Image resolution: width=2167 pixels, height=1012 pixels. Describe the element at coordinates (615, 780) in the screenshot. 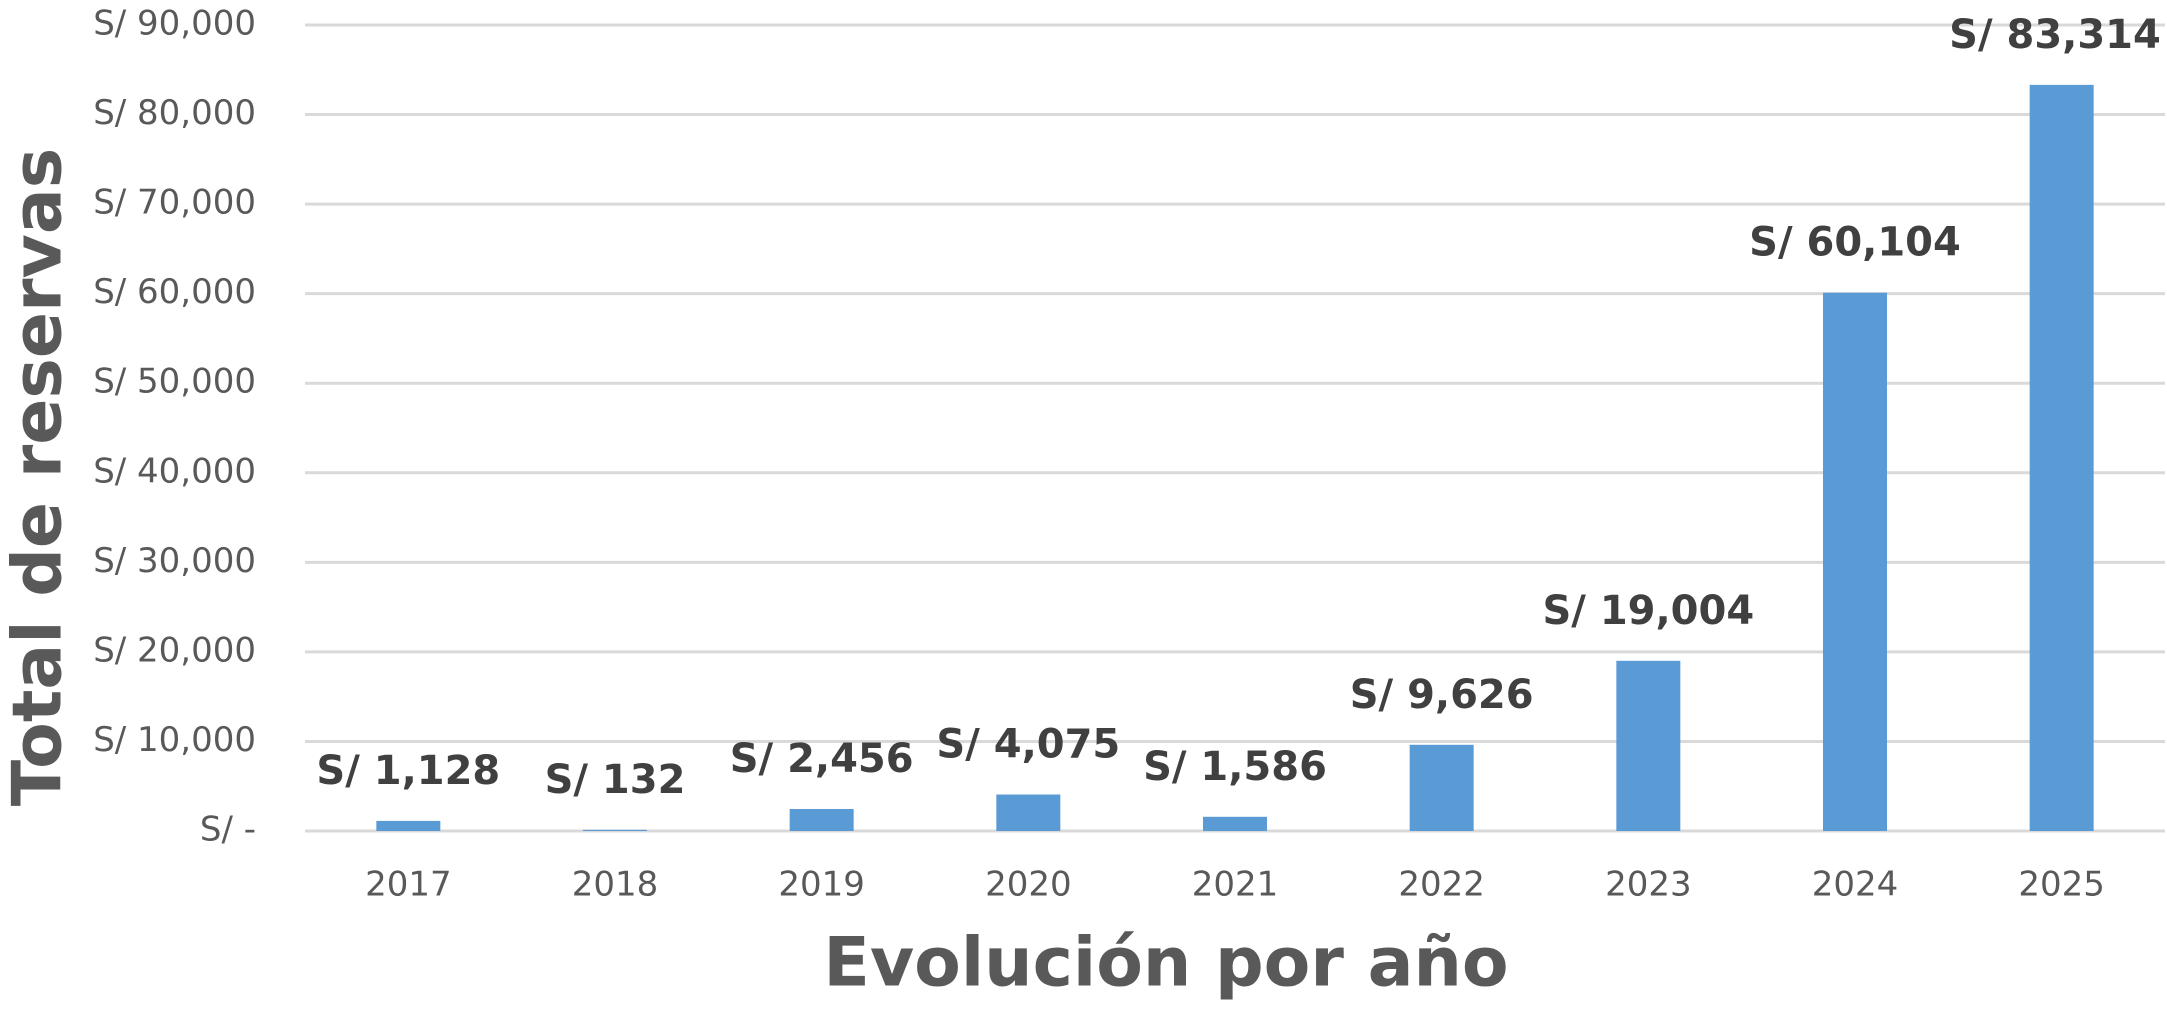

I see `data-label: S/ 132` at that location.